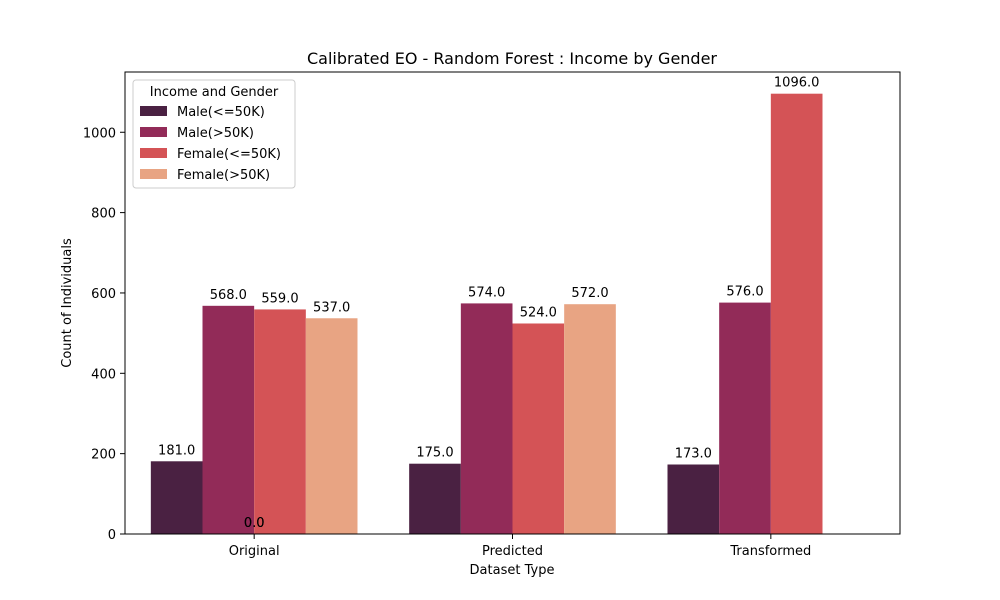 The height and width of the screenshot is (600, 1000). Describe the element at coordinates (67, 303) in the screenshot. I see `y-axis-label: Count of Individuals` at that location.